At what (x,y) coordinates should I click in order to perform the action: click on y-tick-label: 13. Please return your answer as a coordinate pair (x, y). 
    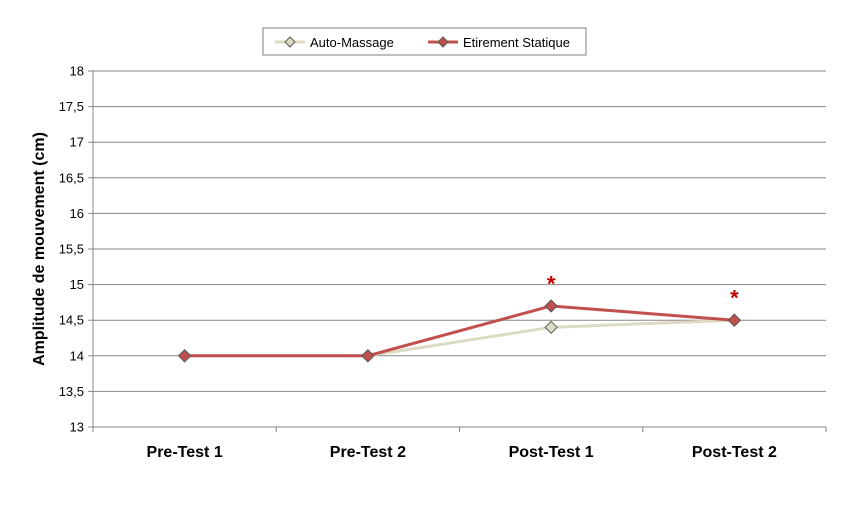
    Looking at the image, I should click on (77, 427).